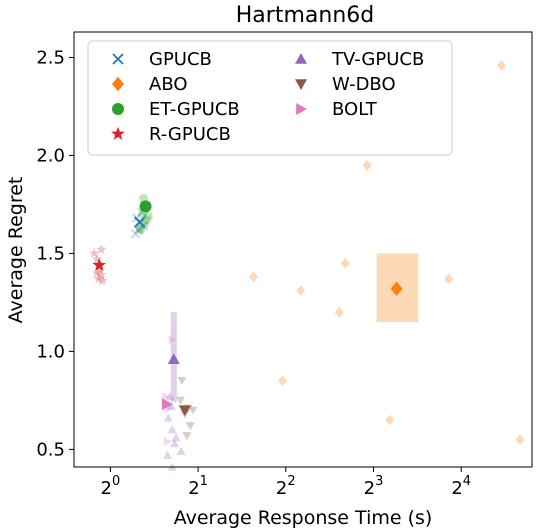 This screenshot has width=541, height=531. I want to click on legend: GPUCB ABO ET-GPUCB R-GPUCB TV-GPUCB W-DBO BOLT, so click(270, 98).